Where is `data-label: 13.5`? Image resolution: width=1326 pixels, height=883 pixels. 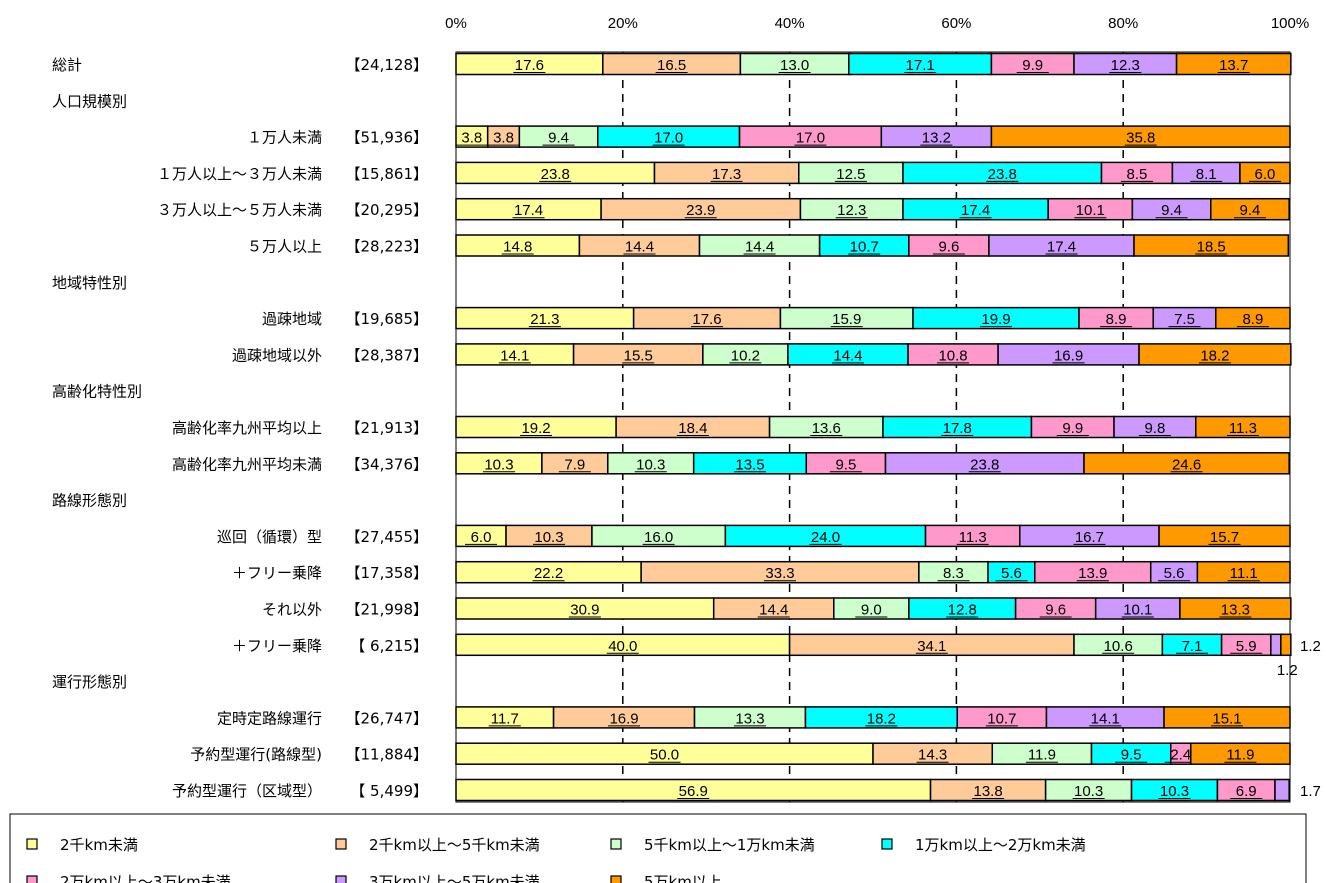 data-label: 13.5 is located at coordinates (749, 464).